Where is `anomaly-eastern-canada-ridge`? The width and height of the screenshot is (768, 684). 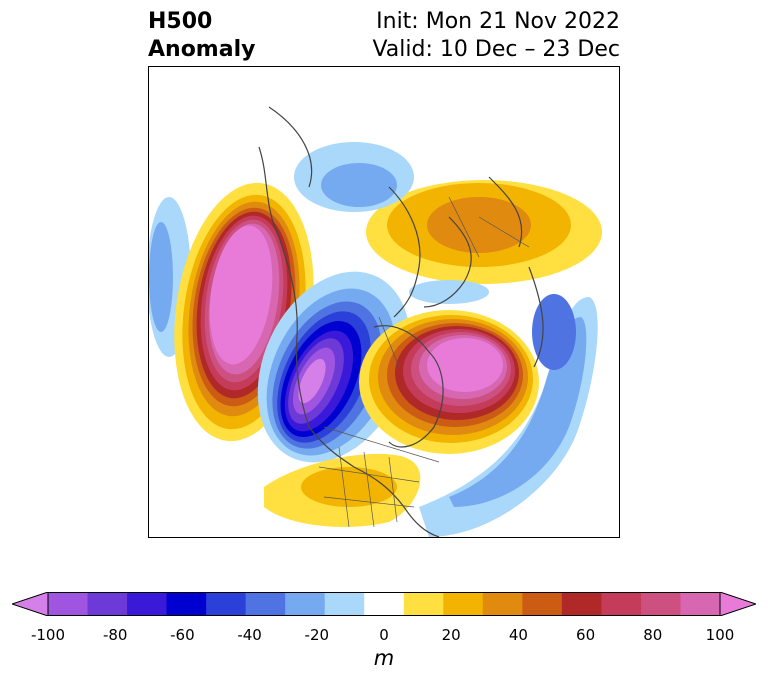 anomaly-eastern-canada-ridge is located at coordinates (449, 382).